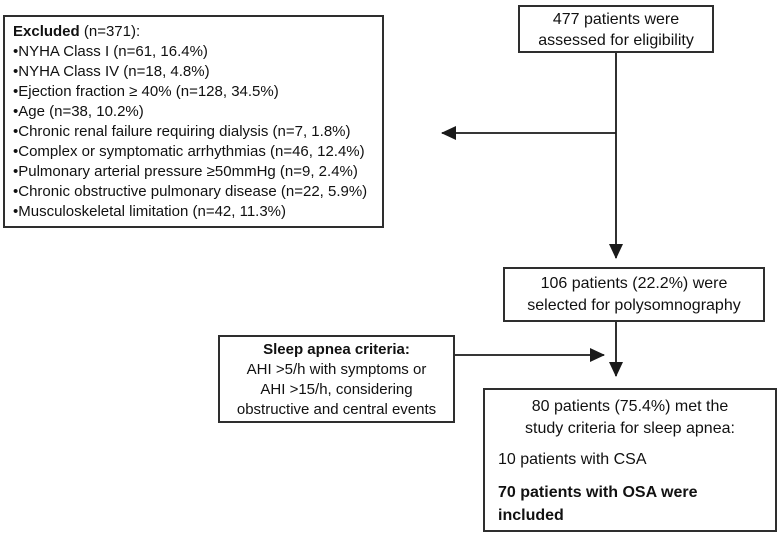  What do you see at coordinates (616, 19) in the screenshot?
I see `assessed-line: 477 patients were` at bounding box center [616, 19].